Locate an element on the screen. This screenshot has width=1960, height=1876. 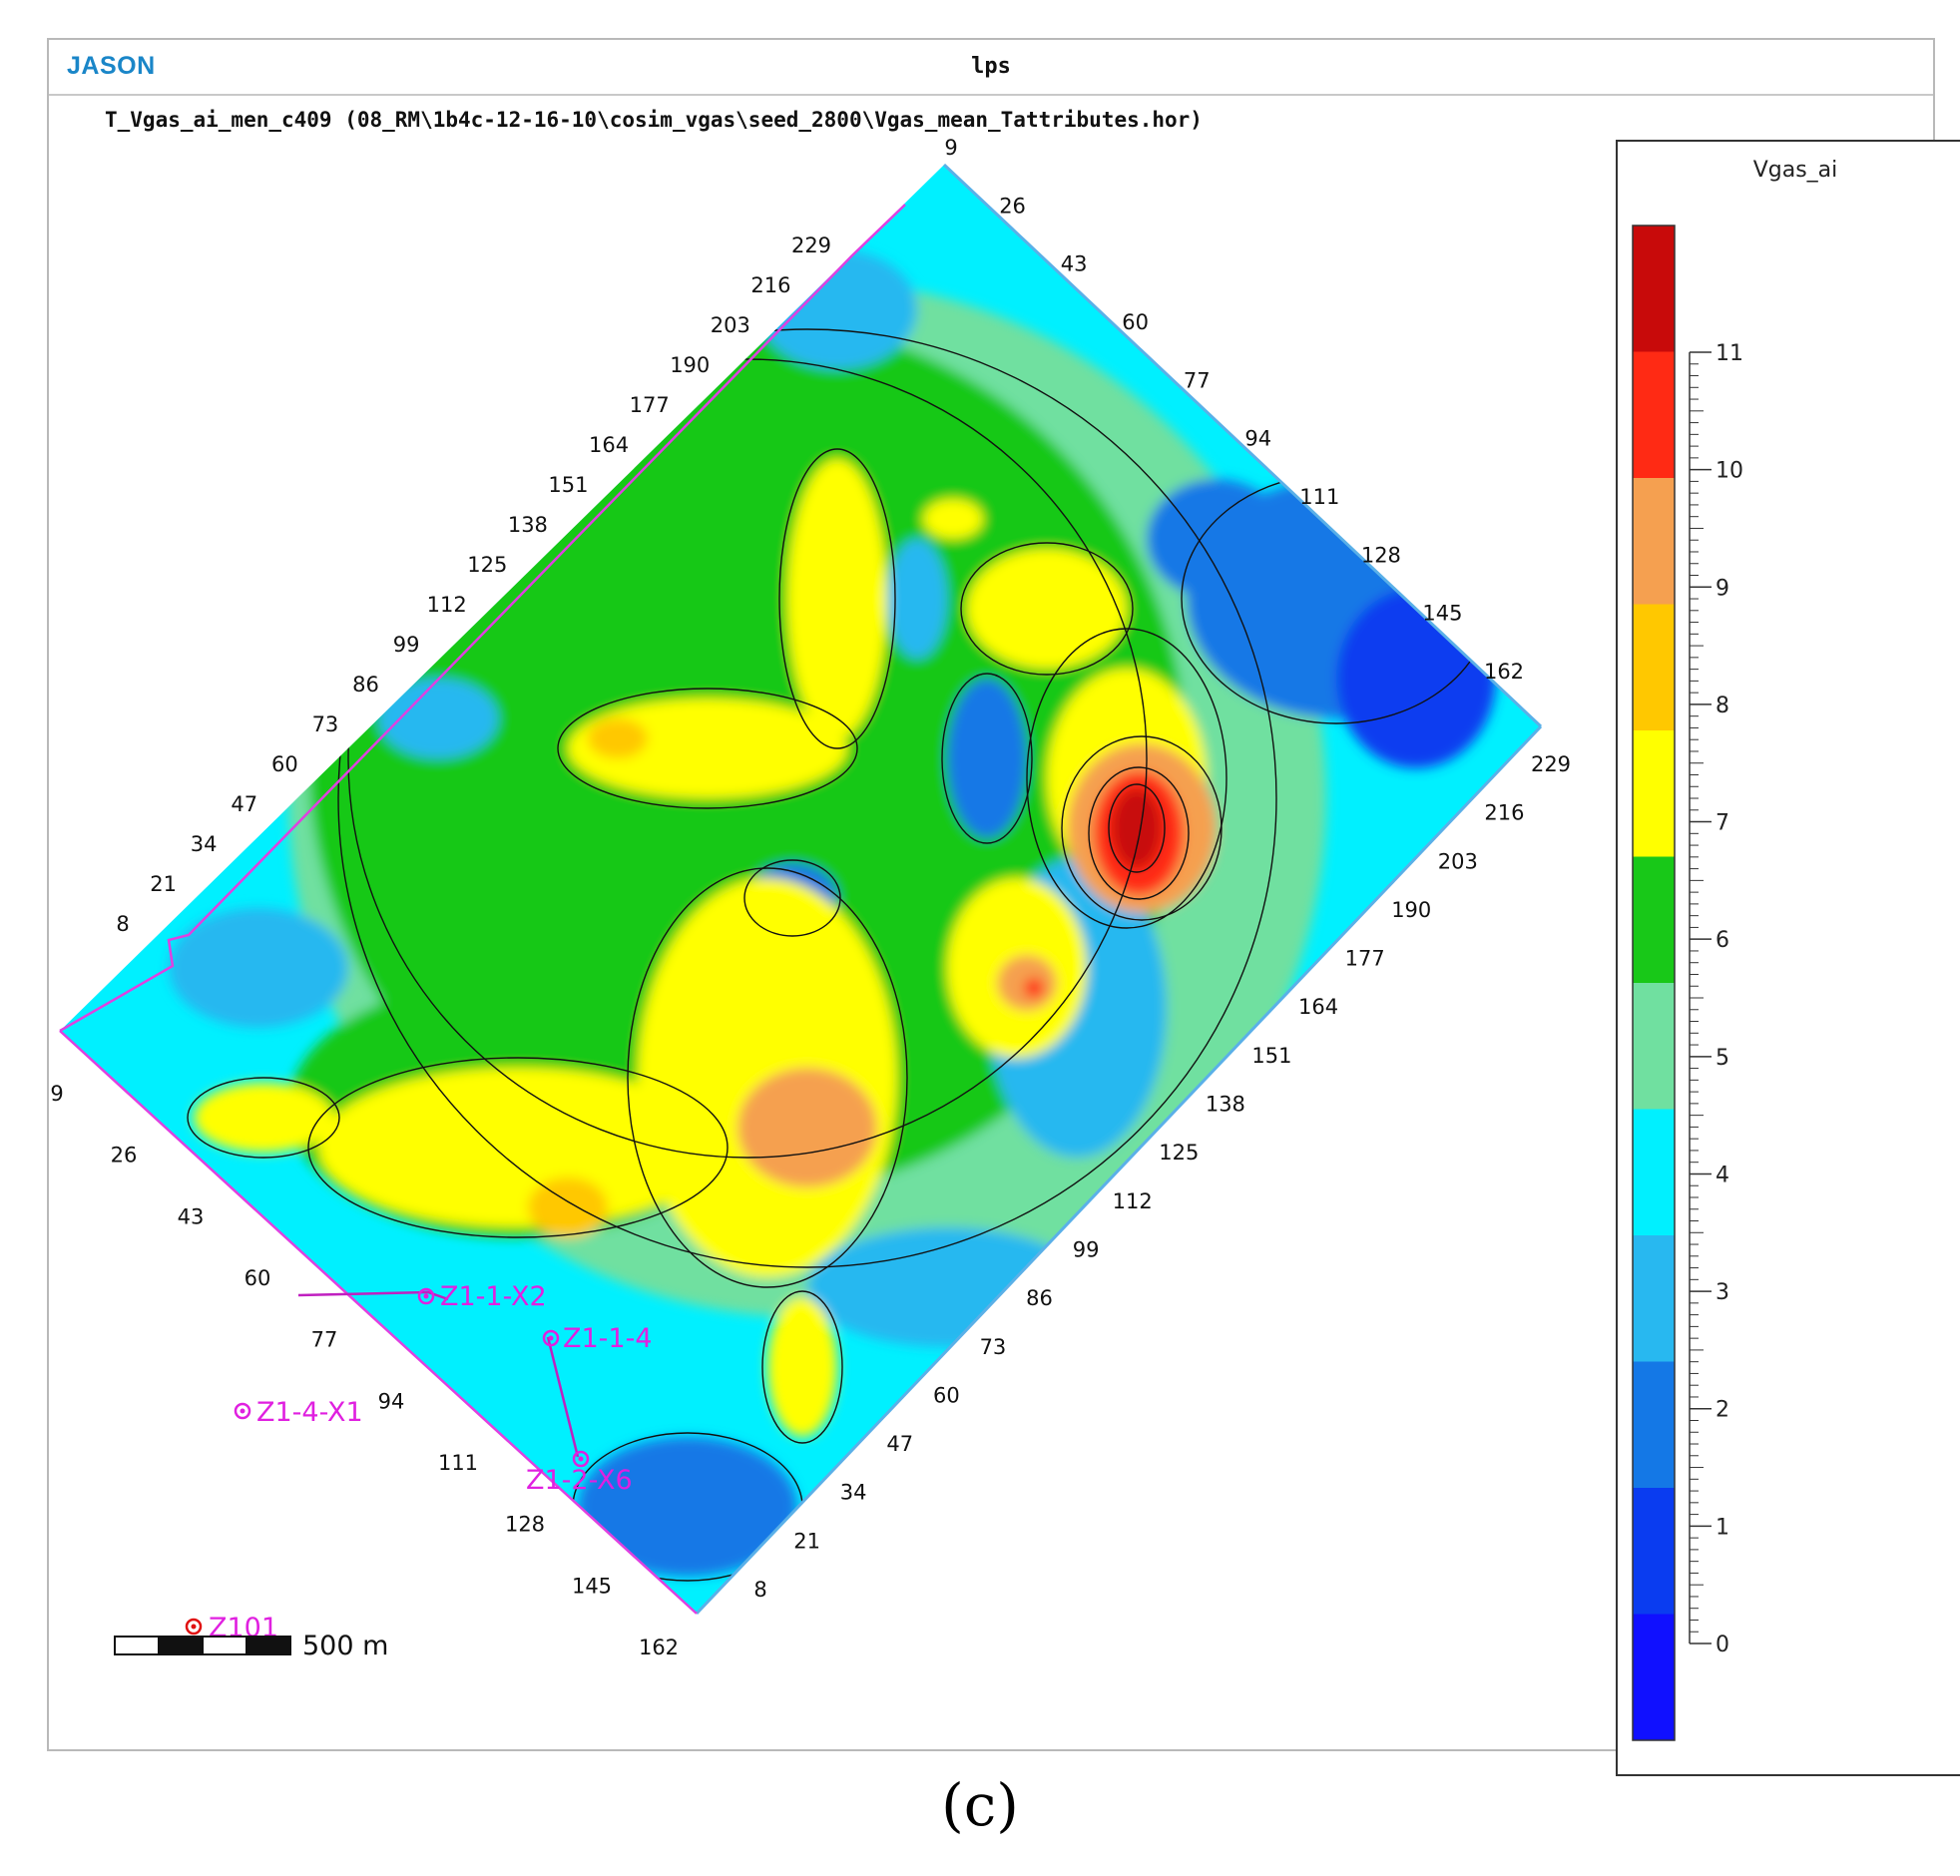
window-title-bar: JASON lps is located at coordinates (991, 68).